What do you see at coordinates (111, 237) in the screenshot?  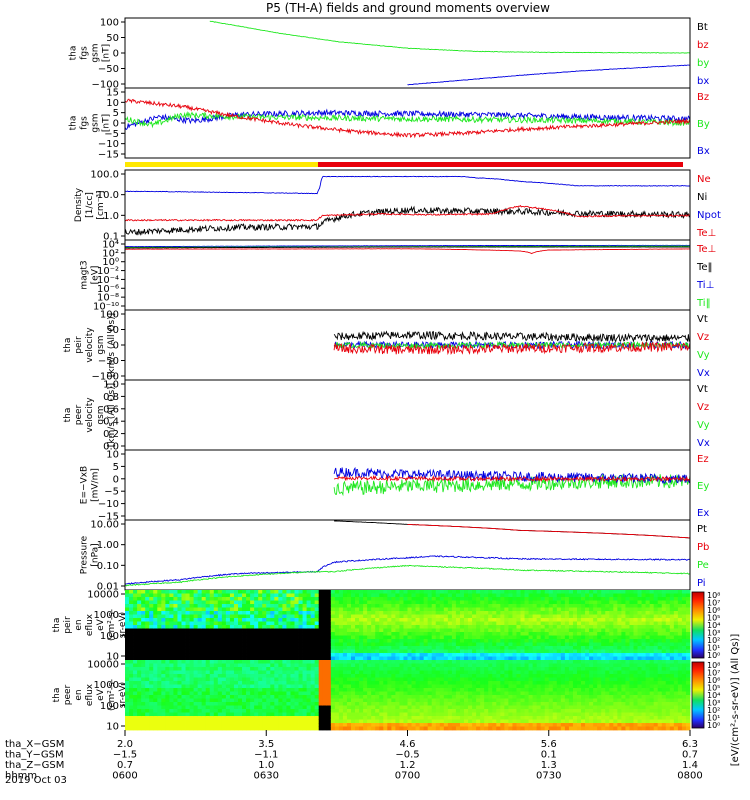 I see `y-tick-label: 0.1` at bounding box center [111, 237].